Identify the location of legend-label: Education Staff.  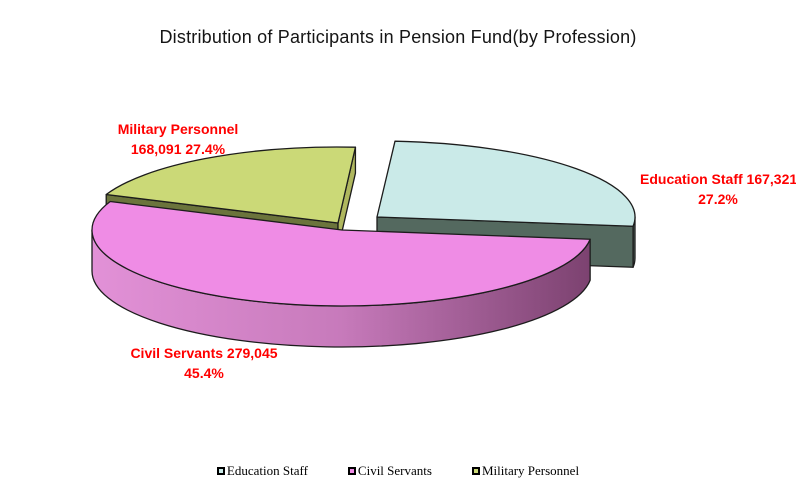
(267, 470).